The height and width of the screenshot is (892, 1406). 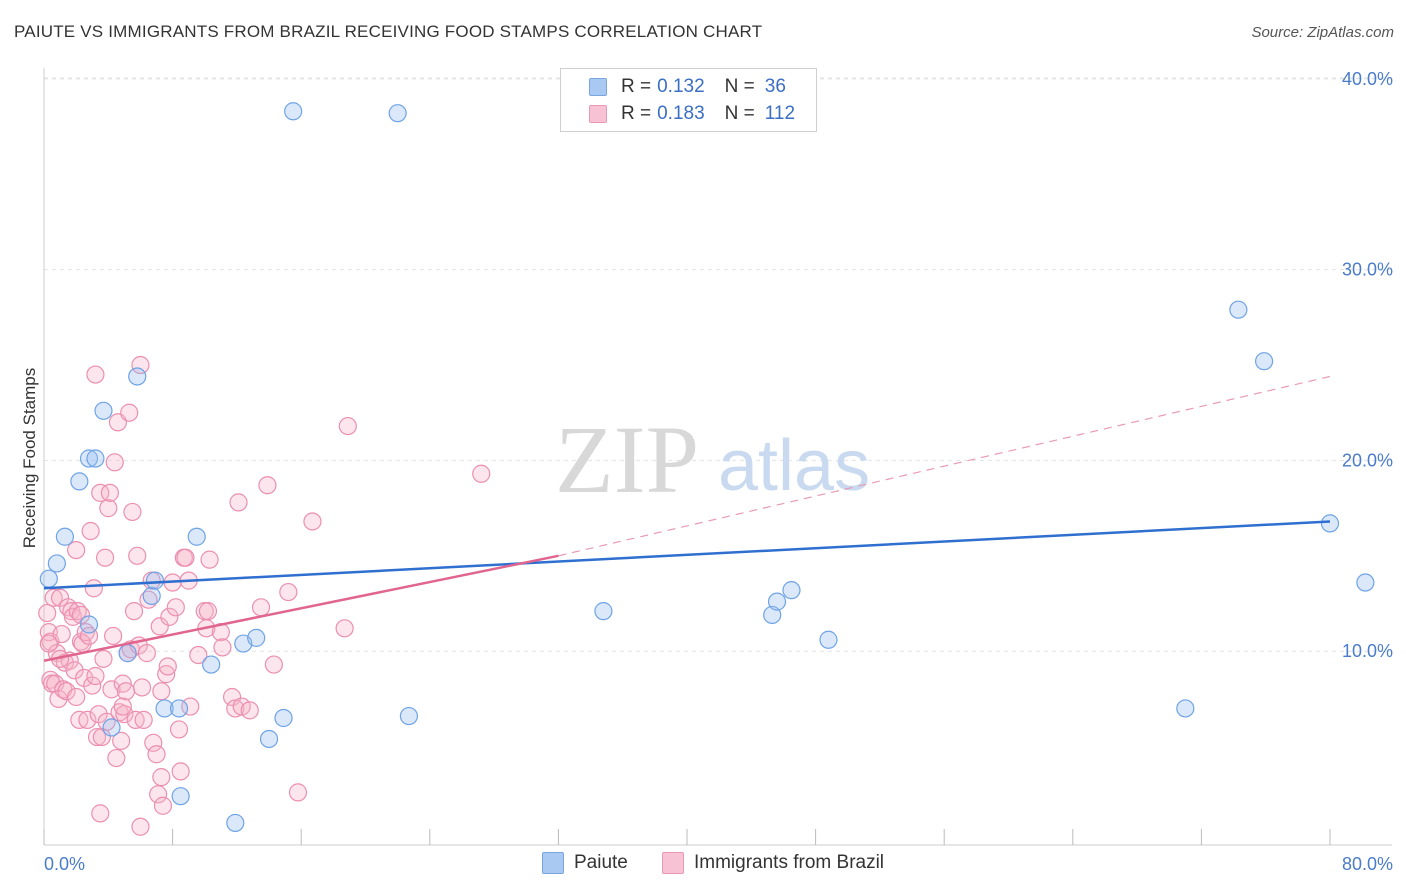 I want to click on legend-label-brazil: Immigrants from Brazil, so click(x=789, y=862).